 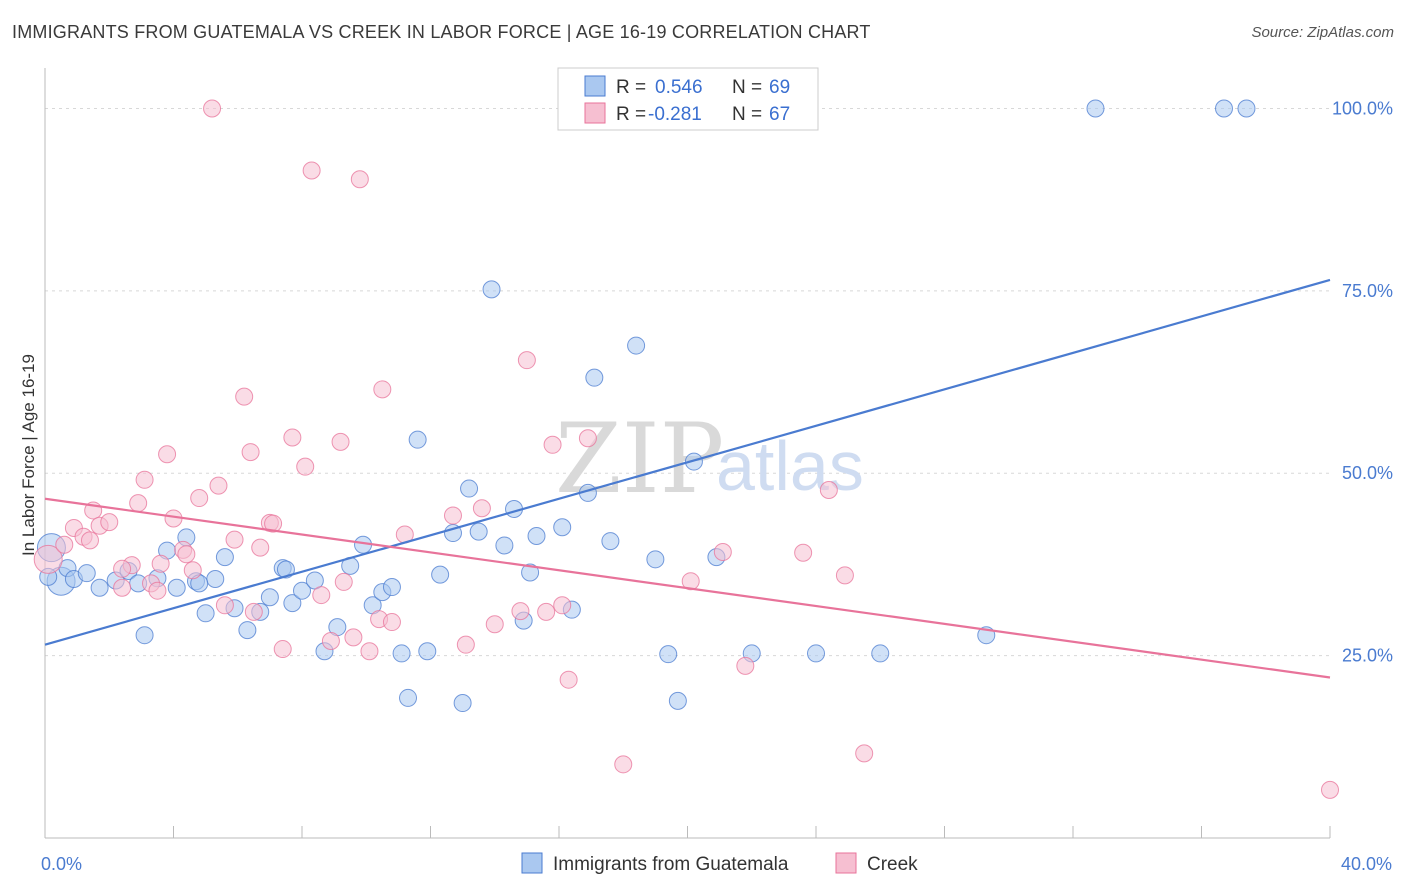 I want to click on y-tick-label-1: 50.0%, so click(x=1367, y=473).